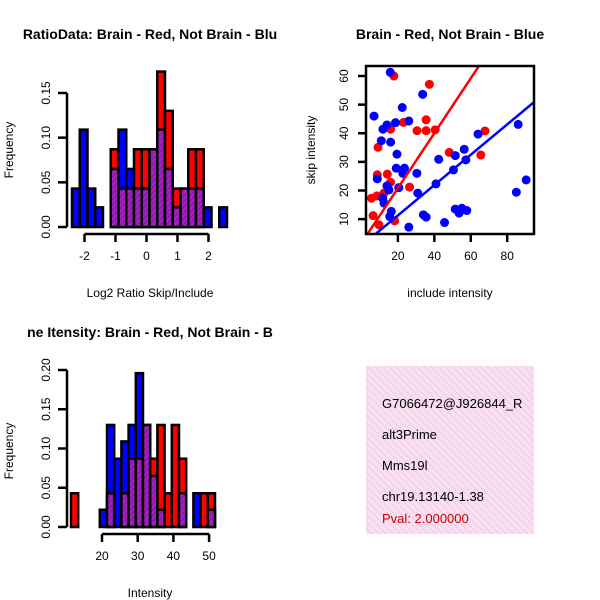 The height and width of the screenshot is (600, 600). Describe the element at coordinates (433, 496) in the screenshot. I see `info-location: chr19.13140-1.38` at that location.